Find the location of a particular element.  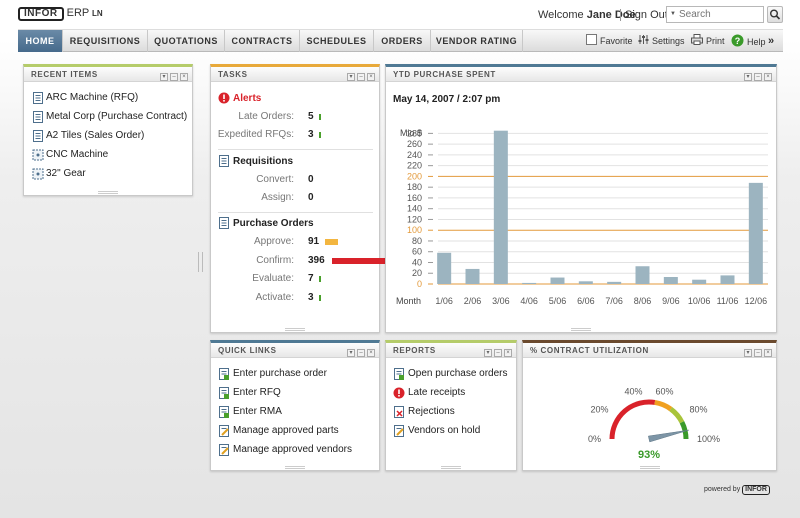

purchase_orders-metric-value: 3 is located at coordinates (311, 297).